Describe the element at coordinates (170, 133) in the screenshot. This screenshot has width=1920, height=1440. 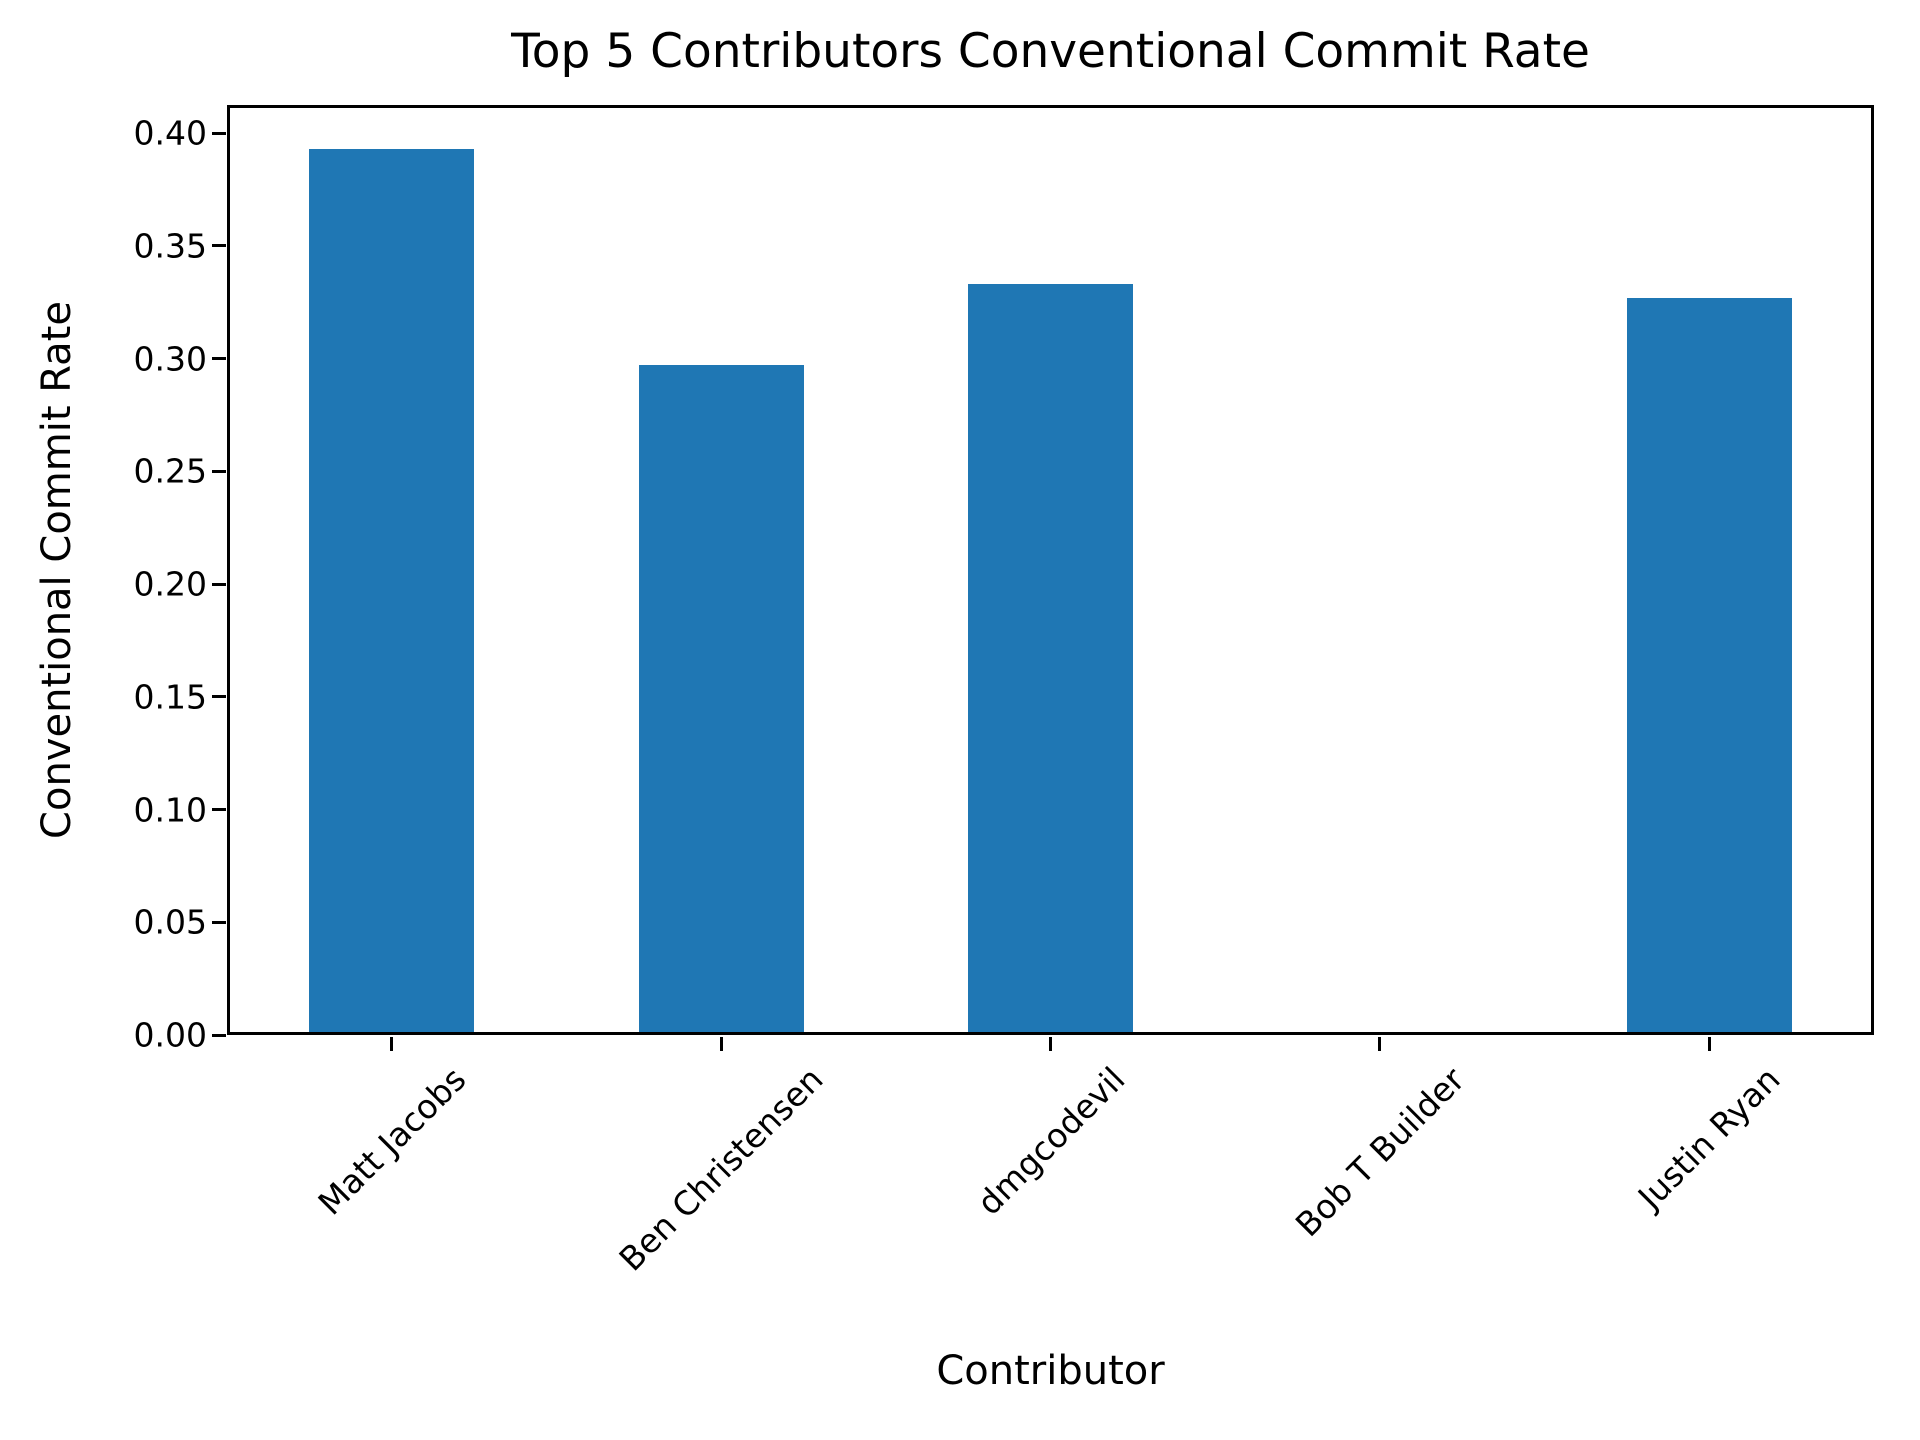
I see `y-tick-label: 0.40` at that location.